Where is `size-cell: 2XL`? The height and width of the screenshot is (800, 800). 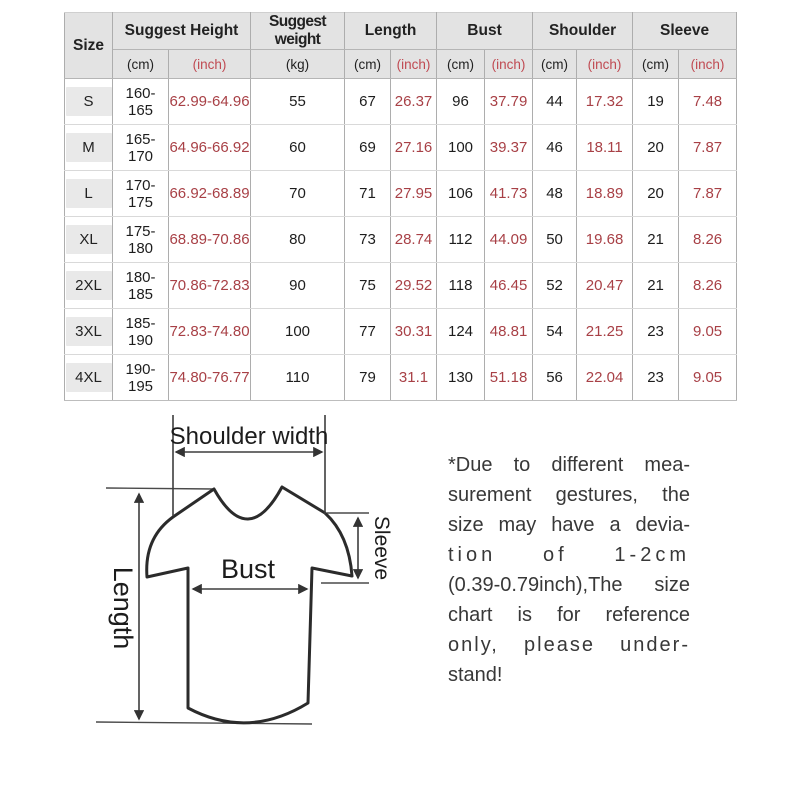 size-cell: 2XL is located at coordinates (88, 285).